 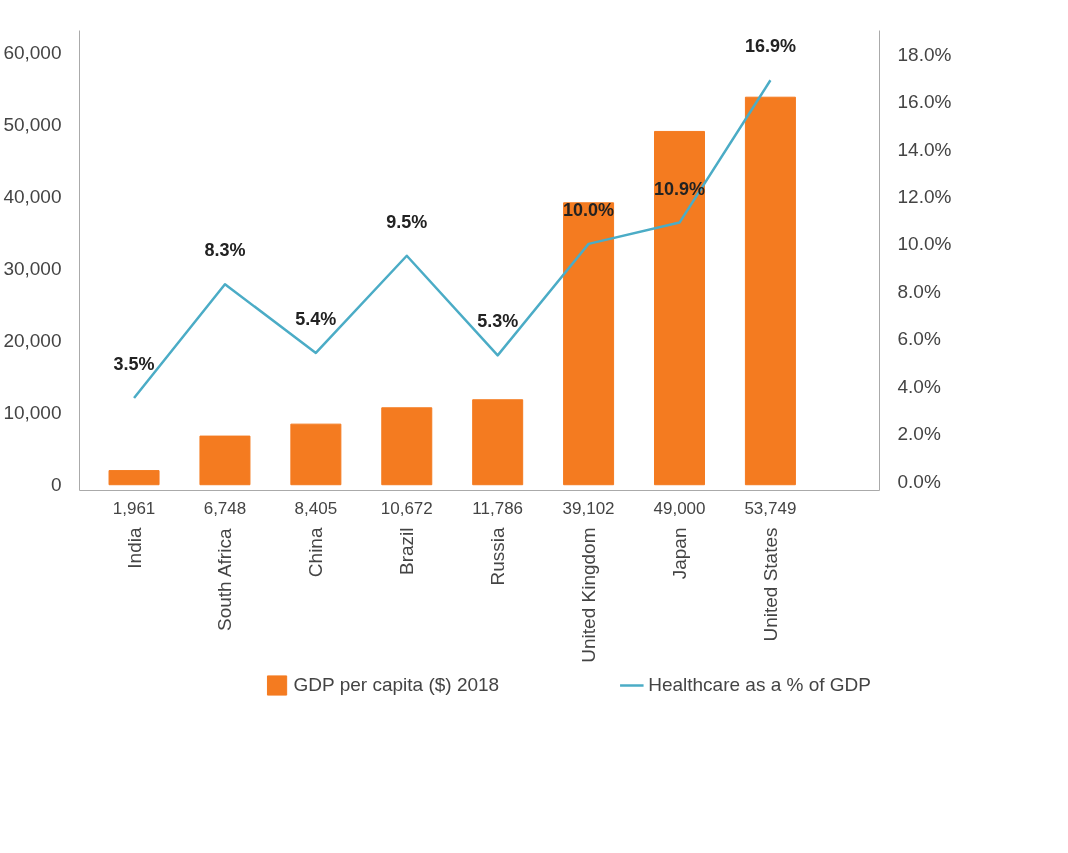 What do you see at coordinates (589, 209) in the screenshot?
I see `data-label: 10.0%` at bounding box center [589, 209].